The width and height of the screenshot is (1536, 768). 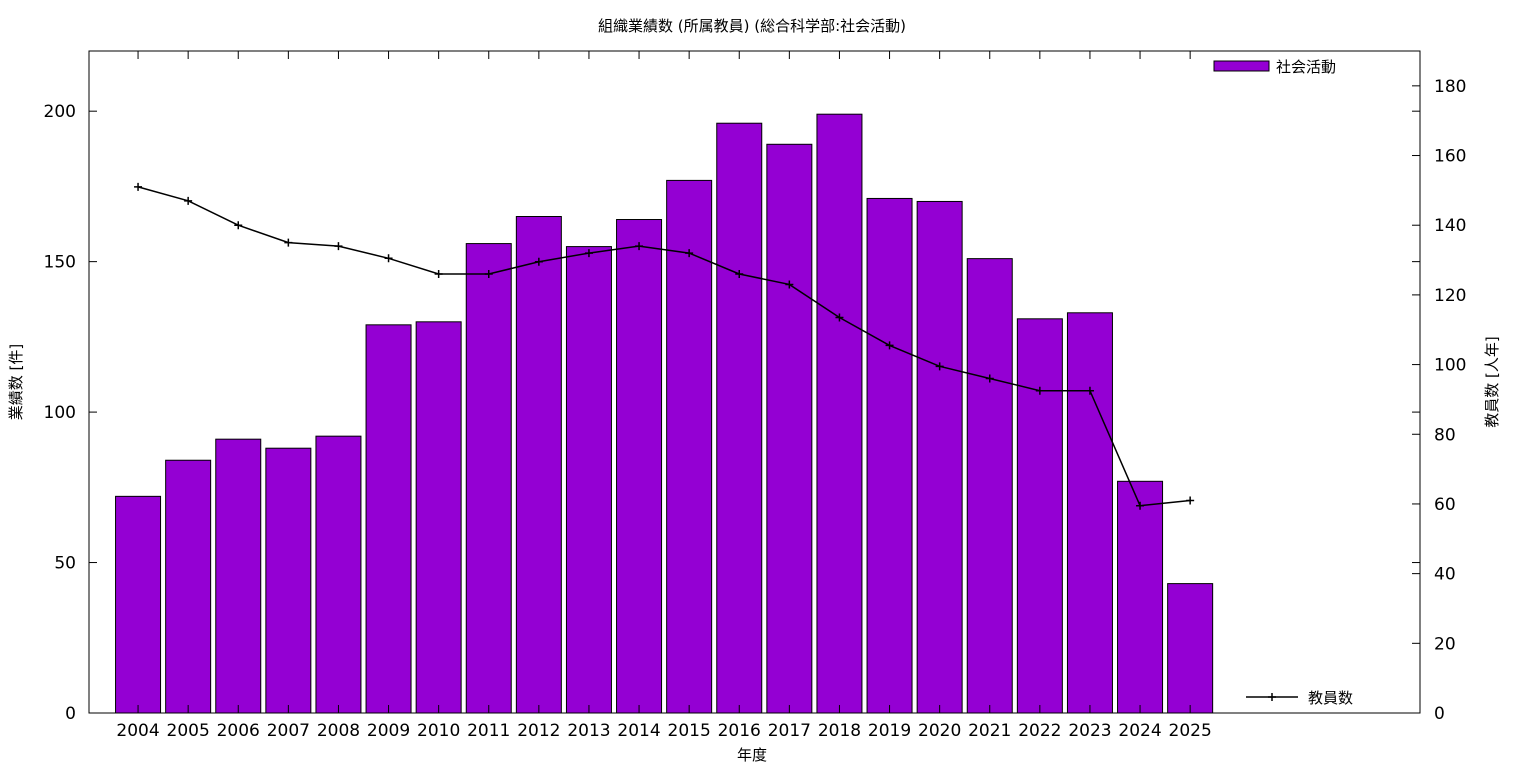 I want to click on x-tick-label-2010: 2010, so click(x=438, y=731).